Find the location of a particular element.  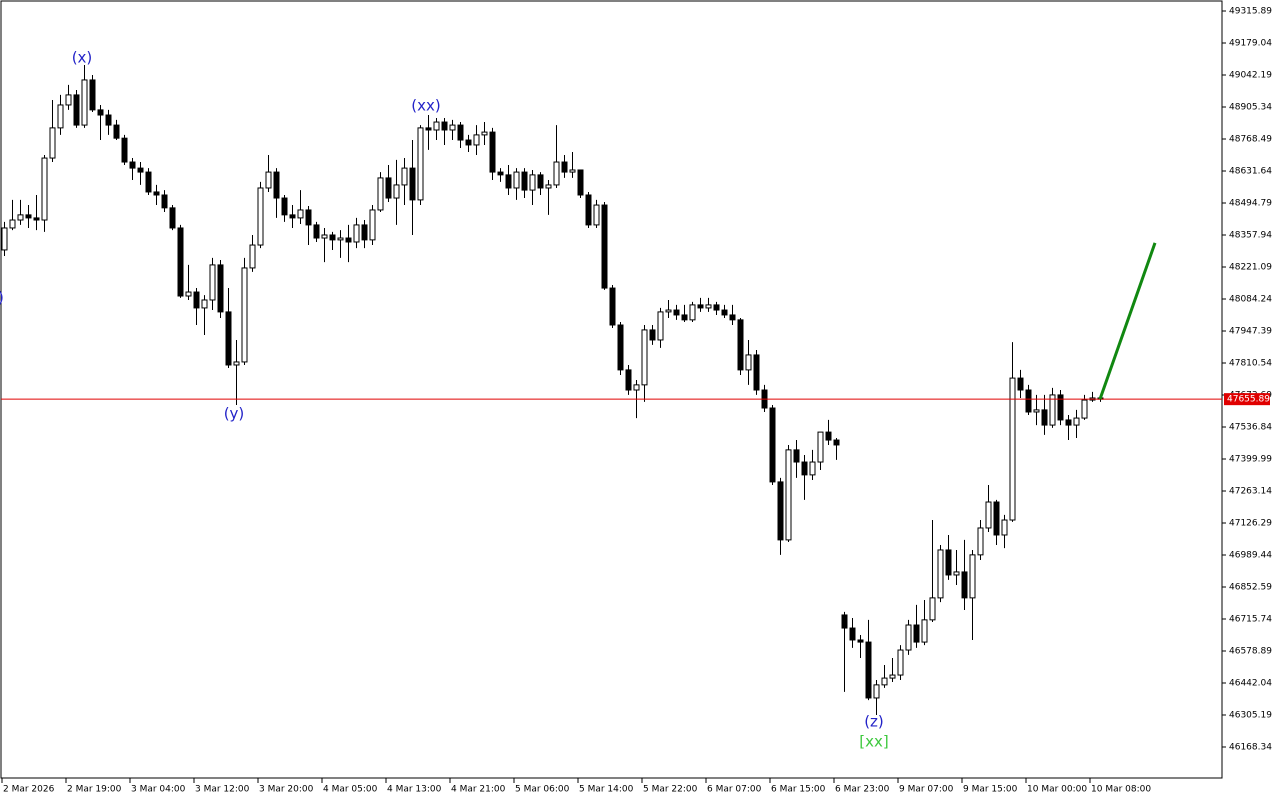

y-tick-label: 49179.04 is located at coordinates (1250, 43).